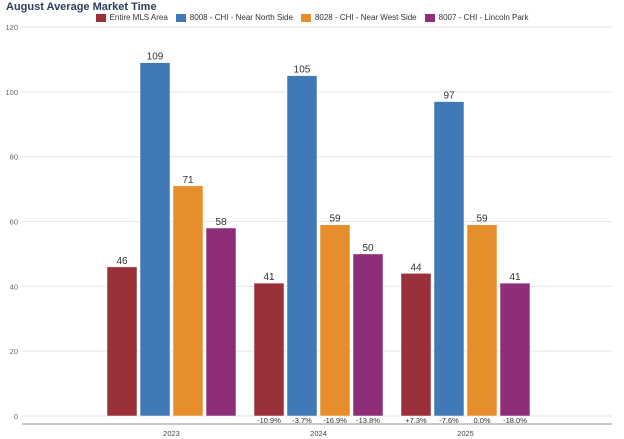  I want to click on x-tick-label: 2024, so click(318, 433).